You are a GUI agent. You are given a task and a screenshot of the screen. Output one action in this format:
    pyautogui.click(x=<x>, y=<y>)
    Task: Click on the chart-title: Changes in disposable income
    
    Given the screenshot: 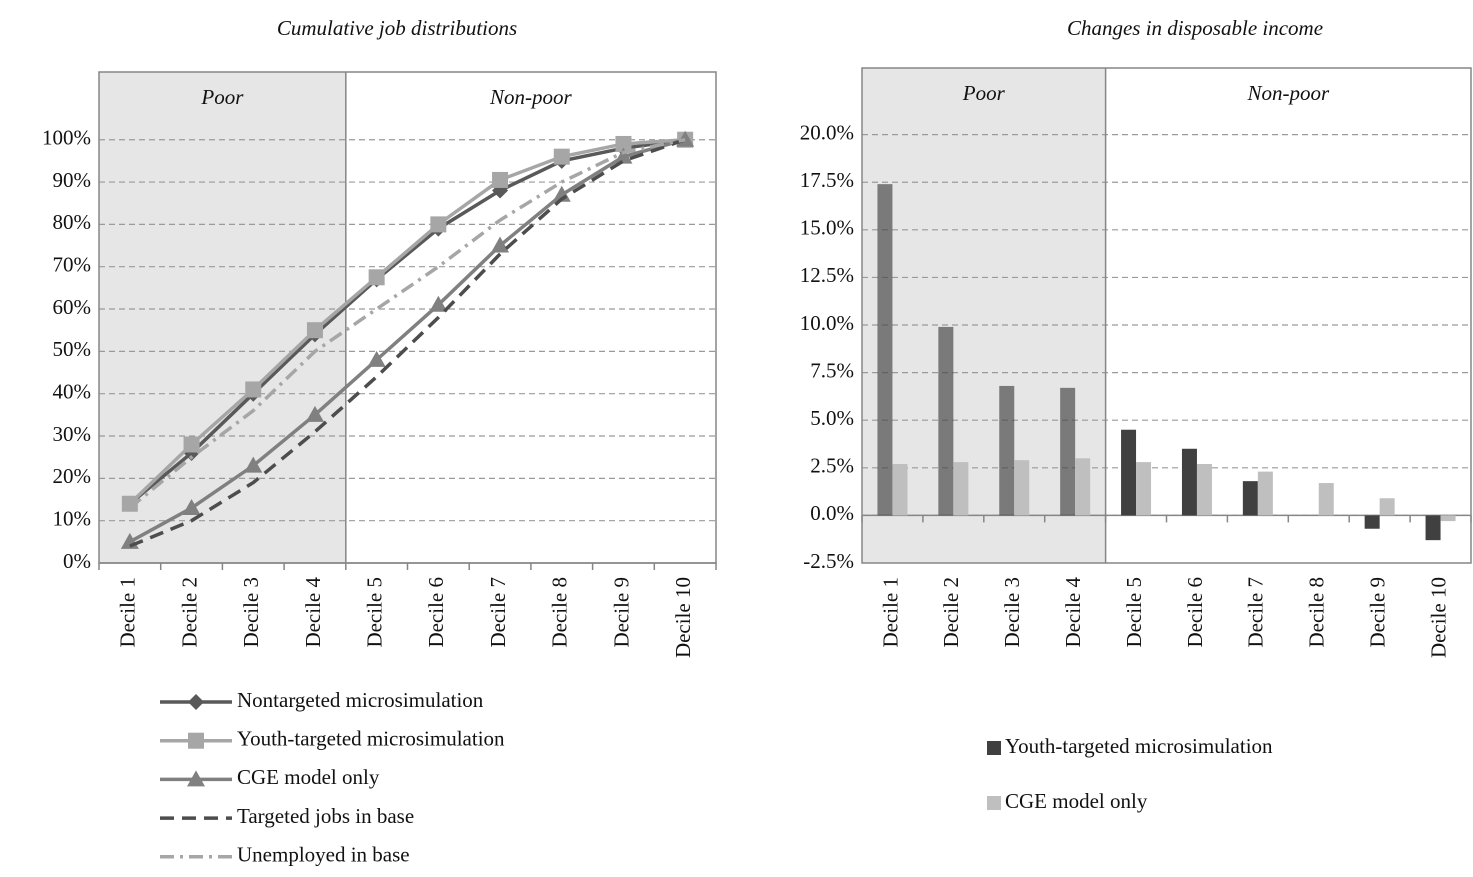 What is the action you would take?
    pyautogui.click(x=1195, y=28)
    